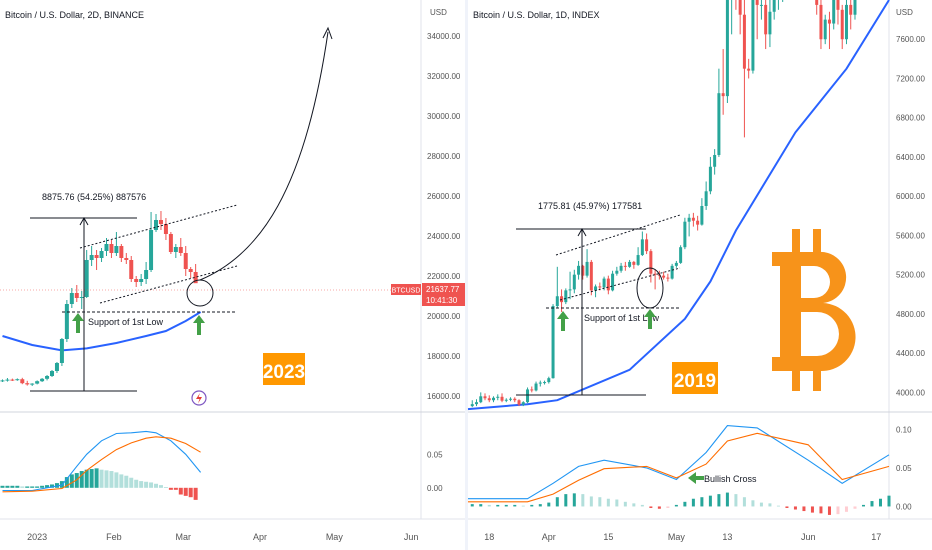  Describe the element at coordinates (102, 331) in the screenshot. I see `left-moving-average` at that location.